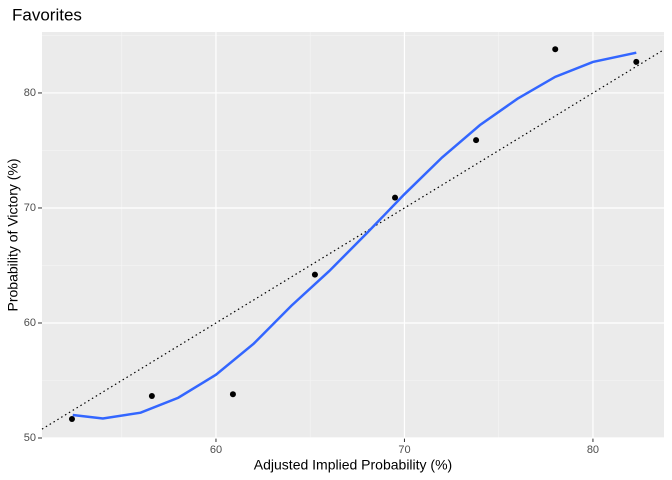 This screenshot has height=480, width=672. Describe the element at coordinates (404, 450) in the screenshot. I see `x-tick-label: 70` at that location.